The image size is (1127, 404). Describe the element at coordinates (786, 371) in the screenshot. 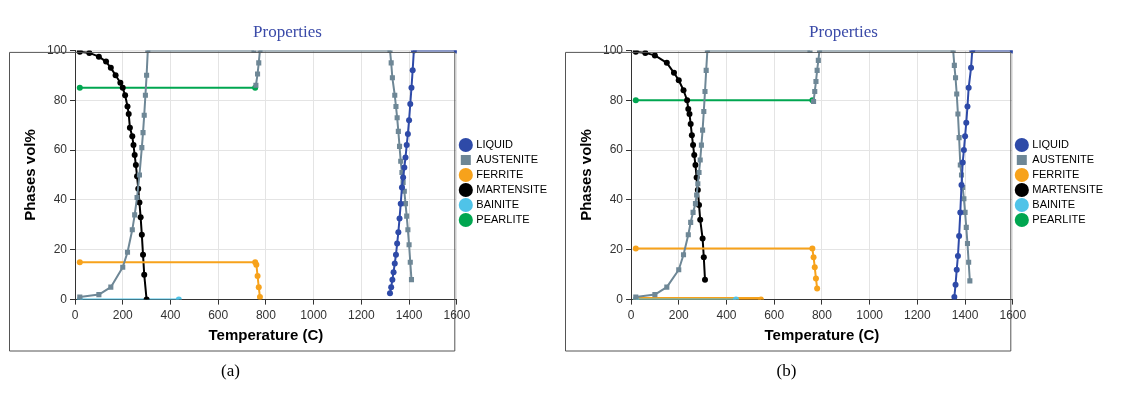

I see `text: (b)` at that location.